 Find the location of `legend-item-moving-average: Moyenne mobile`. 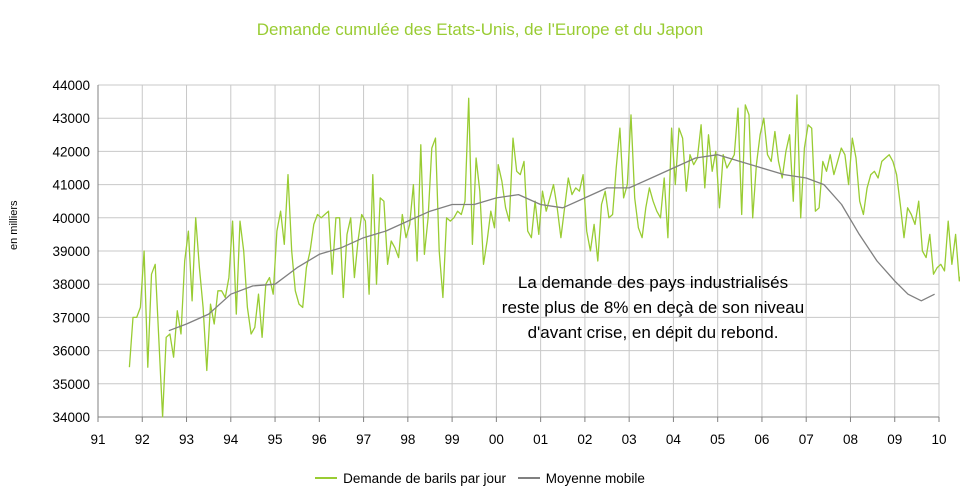

legend-item-moving-average: Moyenne mobile is located at coordinates (581, 478).